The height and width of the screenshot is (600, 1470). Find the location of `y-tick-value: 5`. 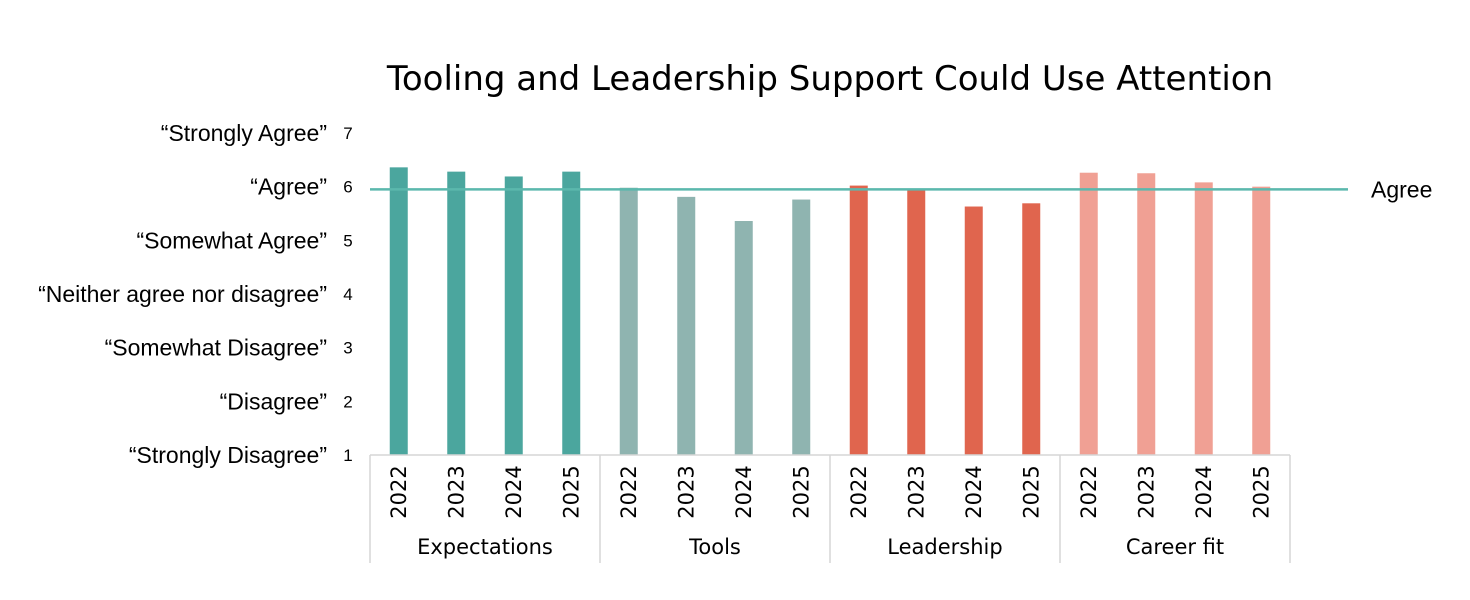

y-tick-value: 5 is located at coordinates (347, 240).